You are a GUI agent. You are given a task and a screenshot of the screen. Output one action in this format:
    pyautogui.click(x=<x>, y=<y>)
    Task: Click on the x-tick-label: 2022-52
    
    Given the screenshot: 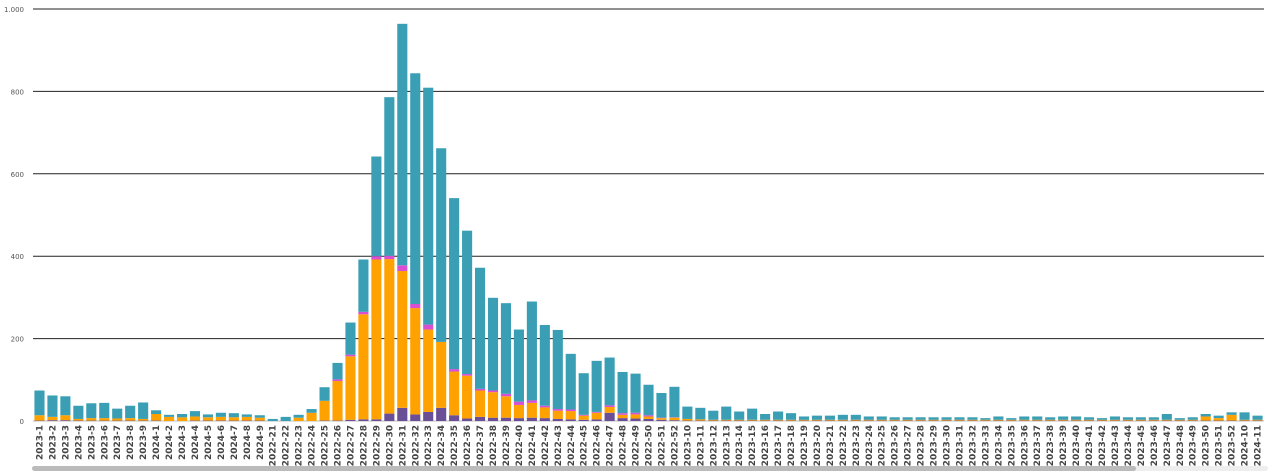 What is the action you would take?
    pyautogui.click(x=675, y=445)
    